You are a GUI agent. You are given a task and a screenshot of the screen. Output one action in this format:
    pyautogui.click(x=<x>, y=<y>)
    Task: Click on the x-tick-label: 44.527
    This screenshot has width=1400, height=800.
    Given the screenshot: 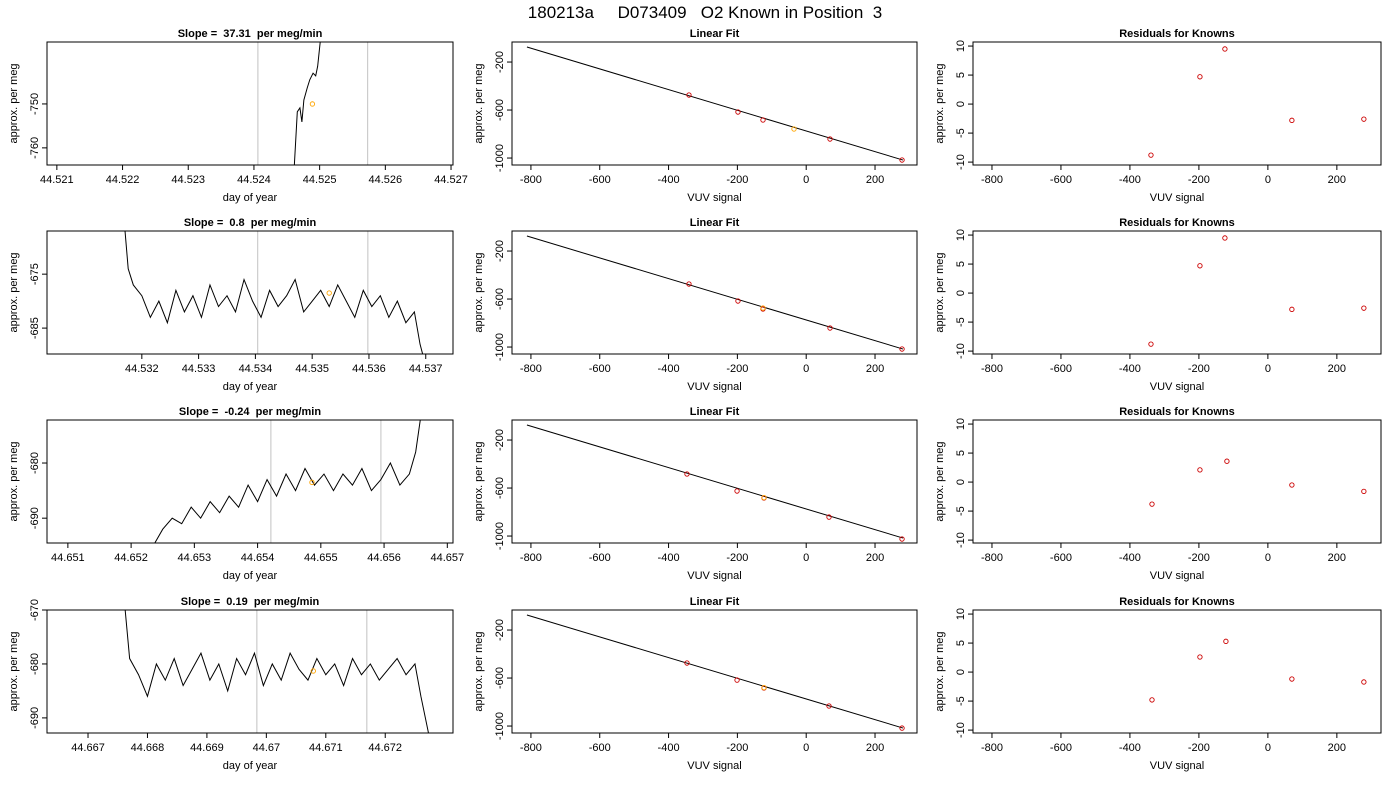 What is the action you would take?
    pyautogui.click(x=451, y=180)
    